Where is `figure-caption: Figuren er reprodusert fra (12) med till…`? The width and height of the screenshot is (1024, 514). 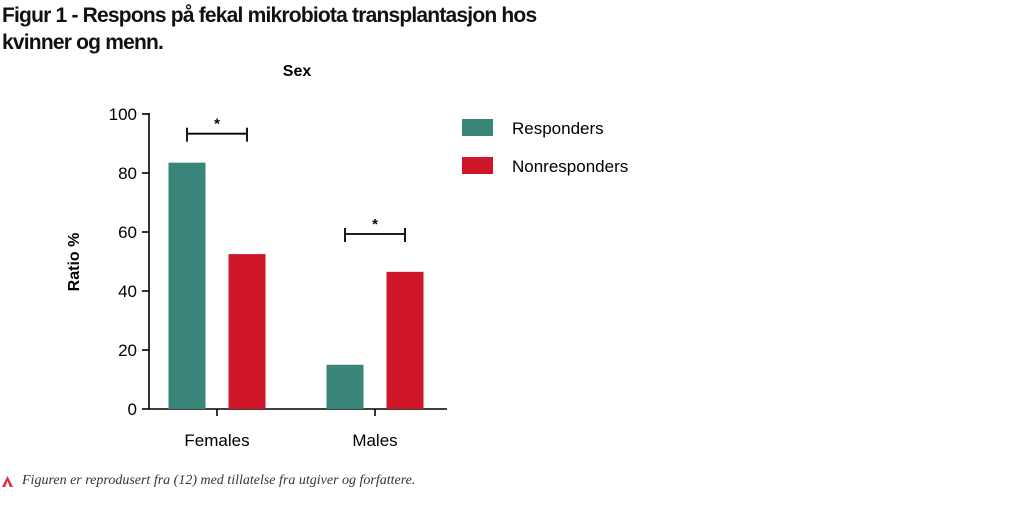 figure-caption: Figuren er reprodusert fra (12) med till… is located at coordinates (208, 481).